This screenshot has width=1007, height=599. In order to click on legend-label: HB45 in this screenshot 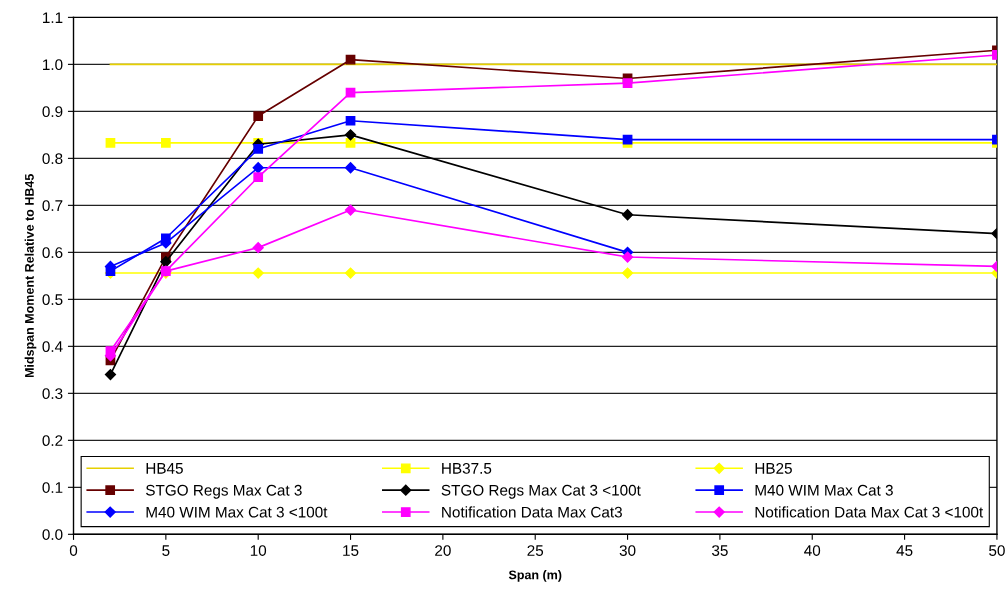, I will do `click(164, 468)`.